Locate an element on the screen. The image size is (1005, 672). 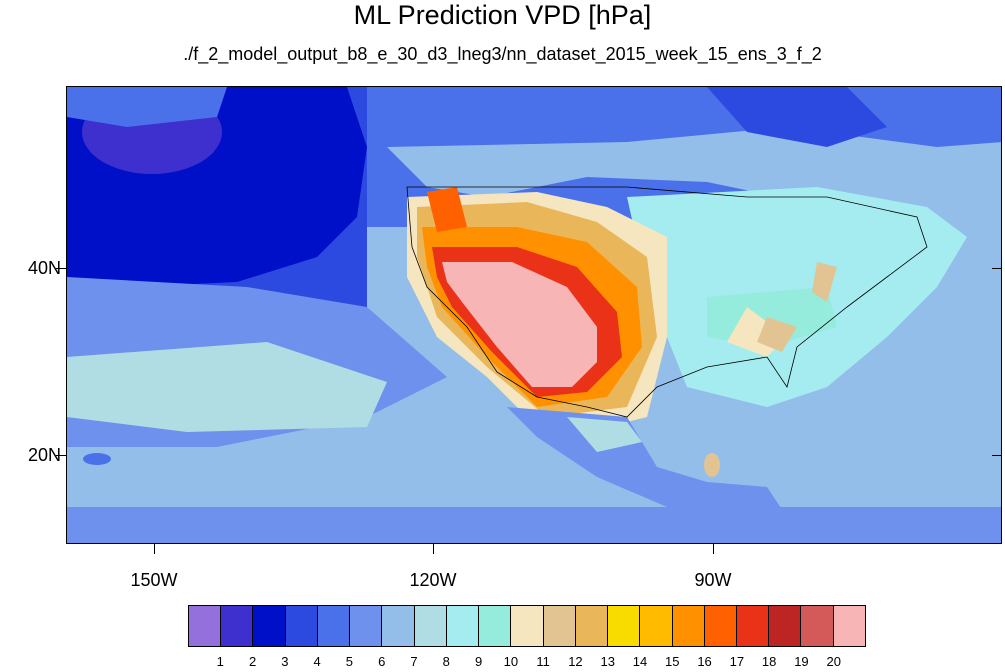
colorbar-label: 15 is located at coordinates (672, 661).